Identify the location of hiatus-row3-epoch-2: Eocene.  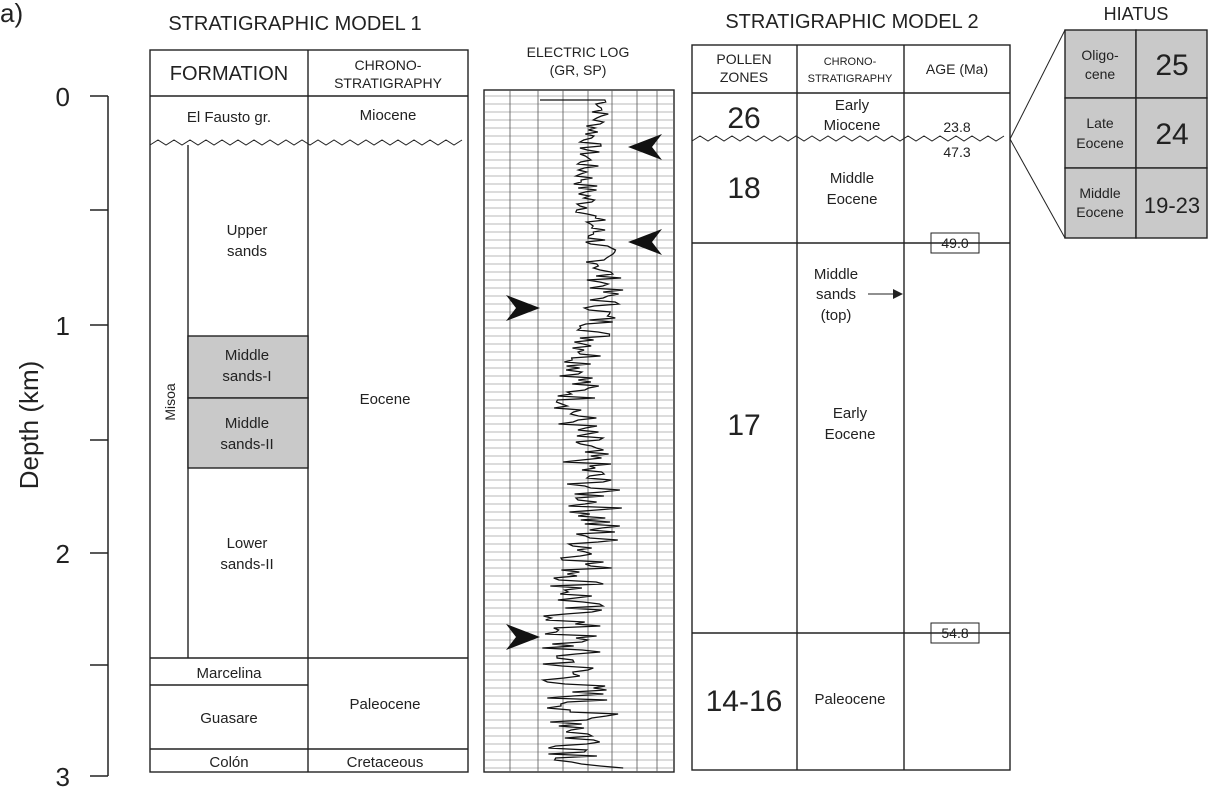
(1100, 212).